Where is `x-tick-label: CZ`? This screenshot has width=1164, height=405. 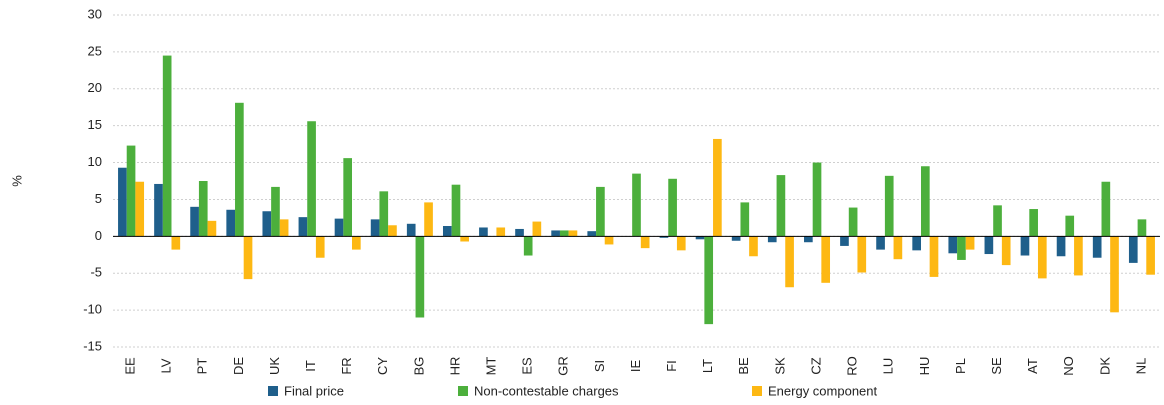 x-tick-label: CZ is located at coordinates (815, 365).